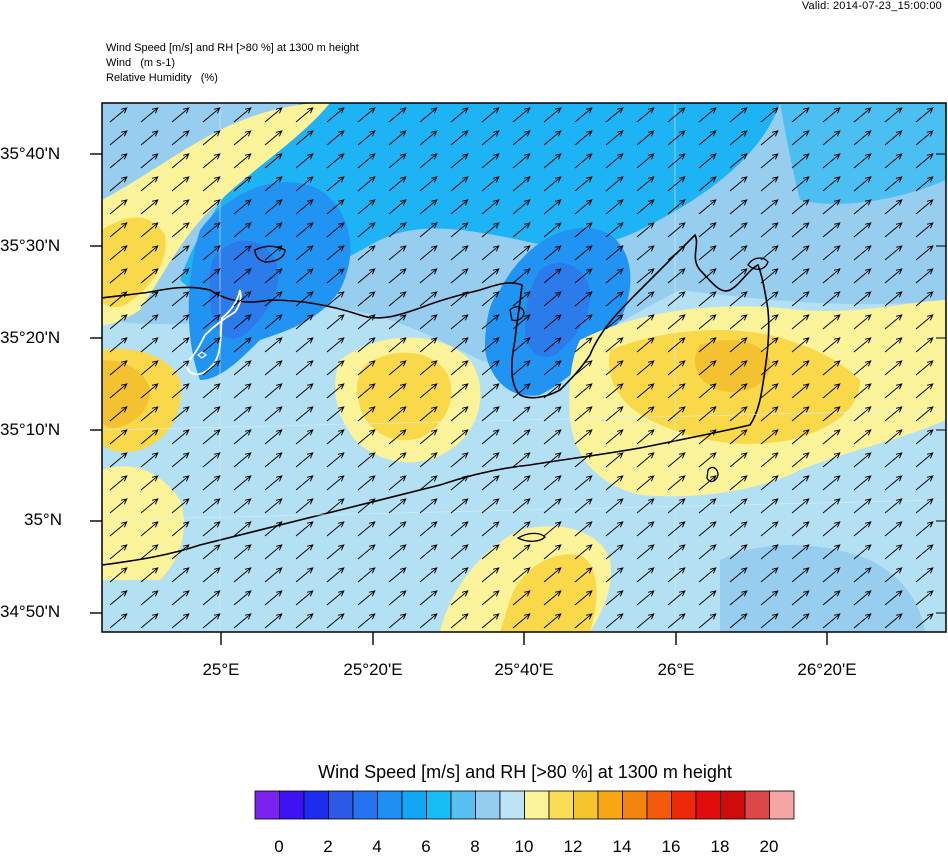 The height and width of the screenshot is (857, 948). Describe the element at coordinates (162, 78) in the screenshot. I see `rh-subtitle: Relative Humidity (%)` at that location.